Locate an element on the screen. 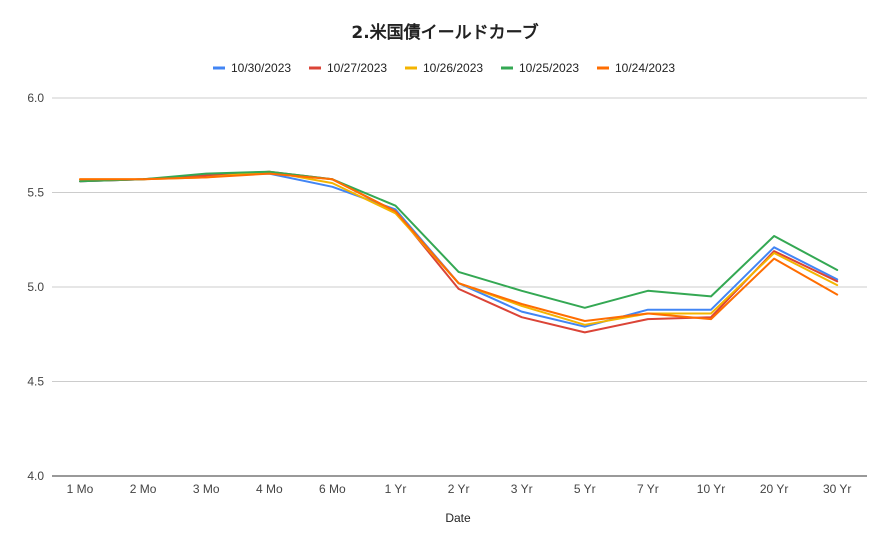 This screenshot has height=543, width=891. x-tick-label: 20 Yr is located at coordinates (774, 489).